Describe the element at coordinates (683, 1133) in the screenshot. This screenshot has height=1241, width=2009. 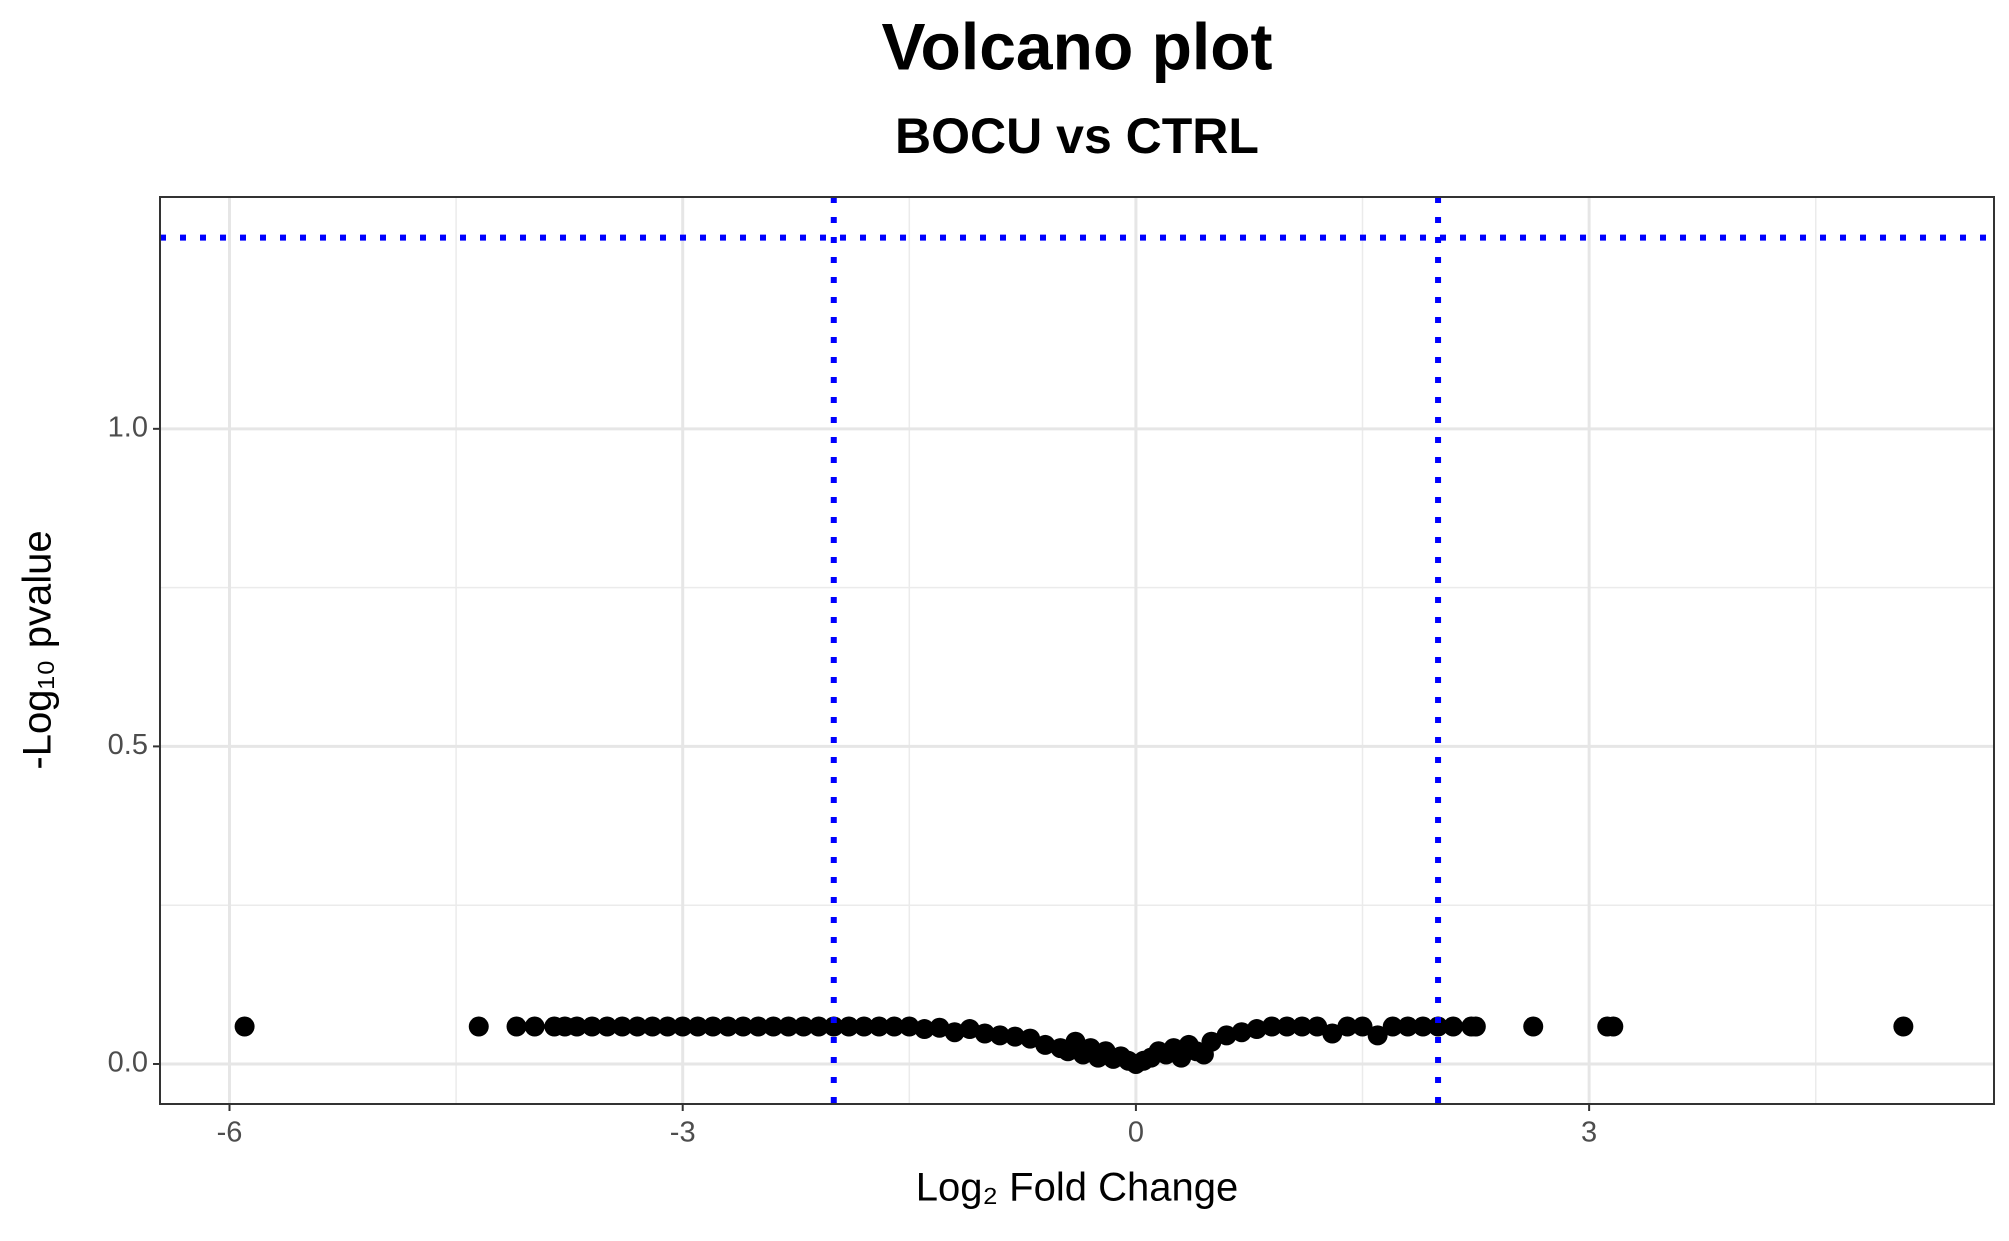
I see `x-tick-label: -3` at that location.